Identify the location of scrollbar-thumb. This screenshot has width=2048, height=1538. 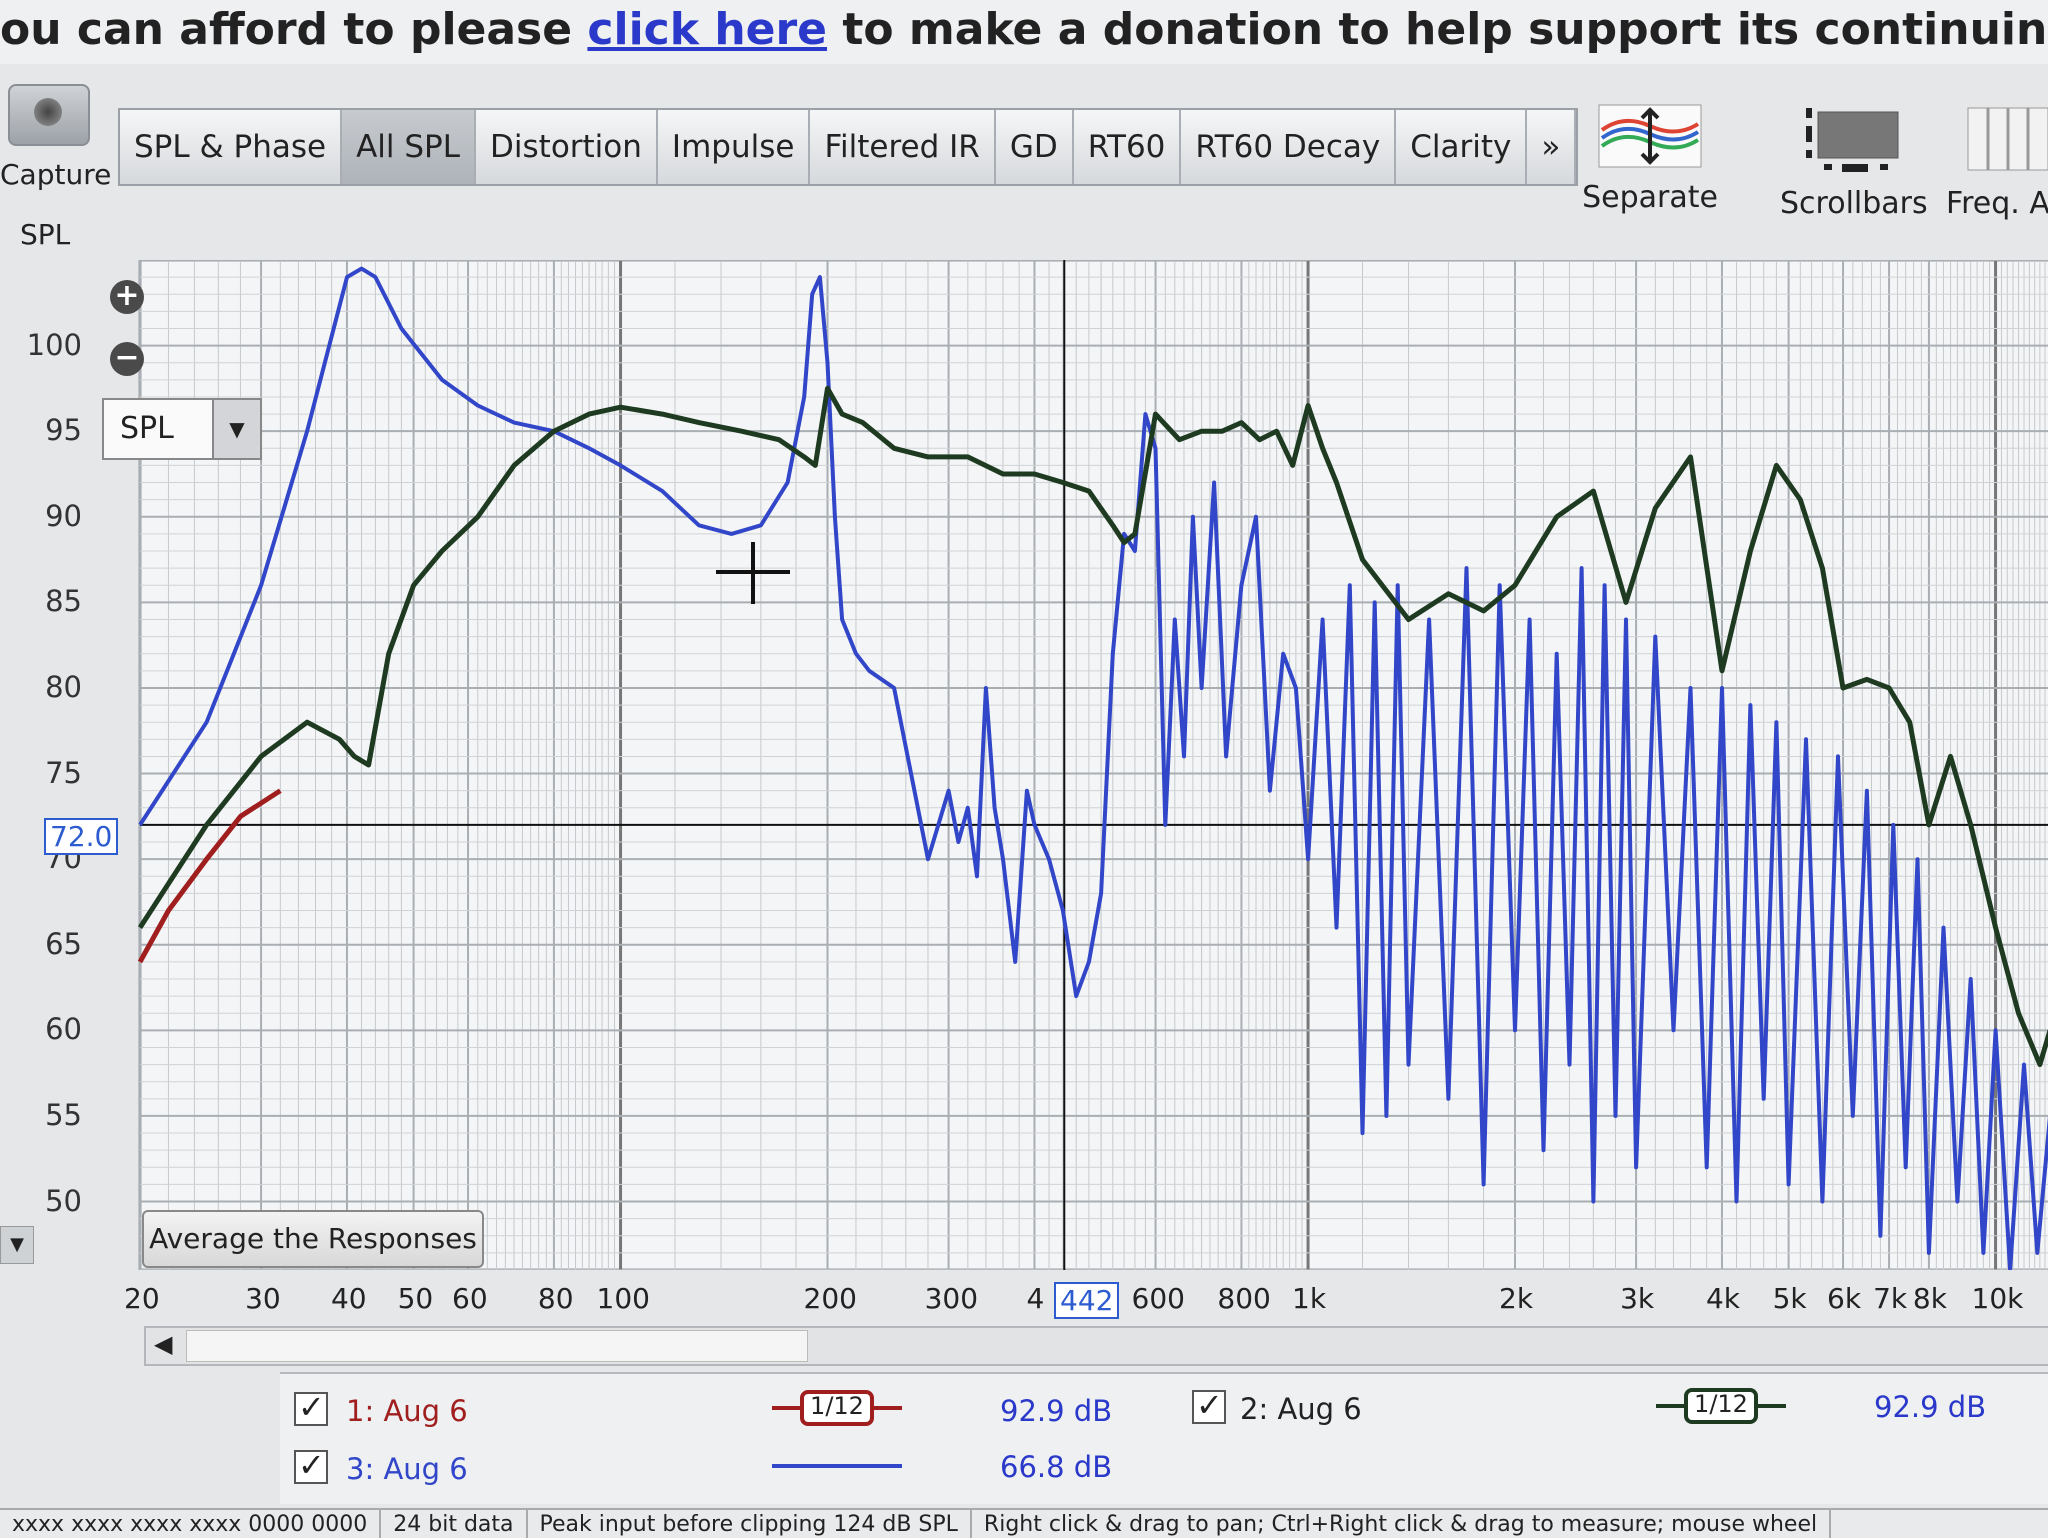
(497, 1346).